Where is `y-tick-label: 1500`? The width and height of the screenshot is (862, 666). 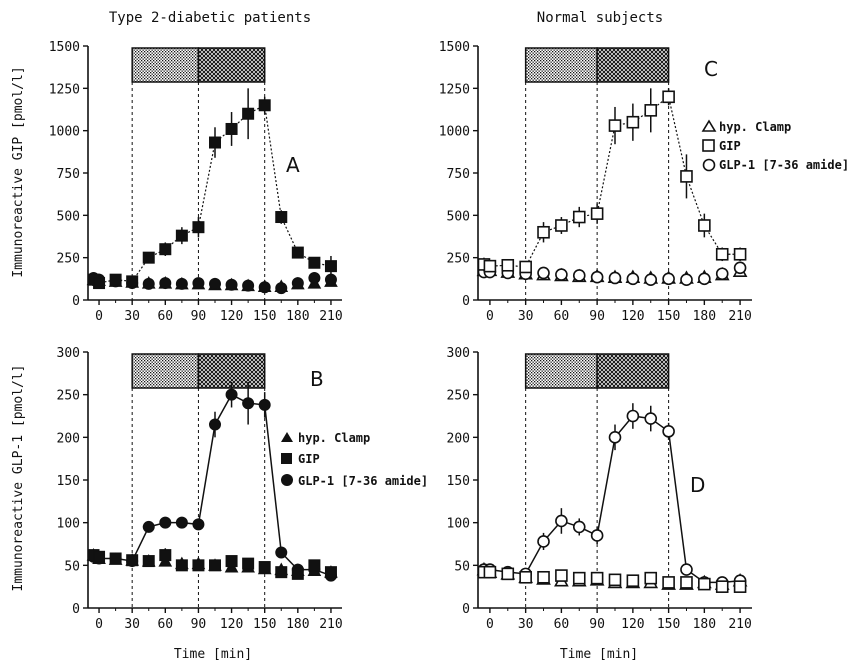
y-tick-label: 1500 is located at coordinates (454, 47).